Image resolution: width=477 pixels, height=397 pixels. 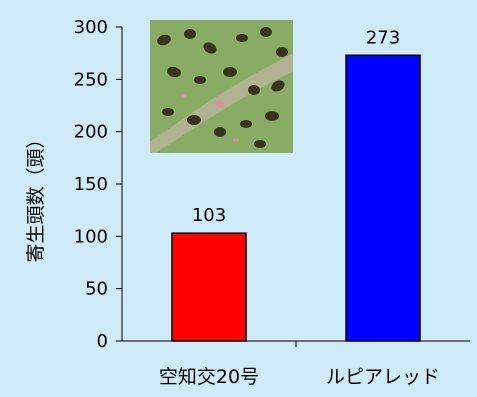 I want to click on bar-value-label: 103, so click(x=209, y=215).